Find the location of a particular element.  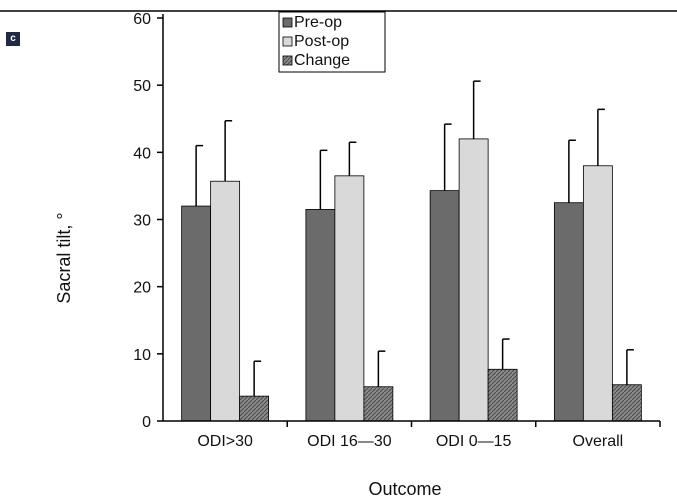

legend: Pre-op Post-op Change is located at coordinates (332, 42).